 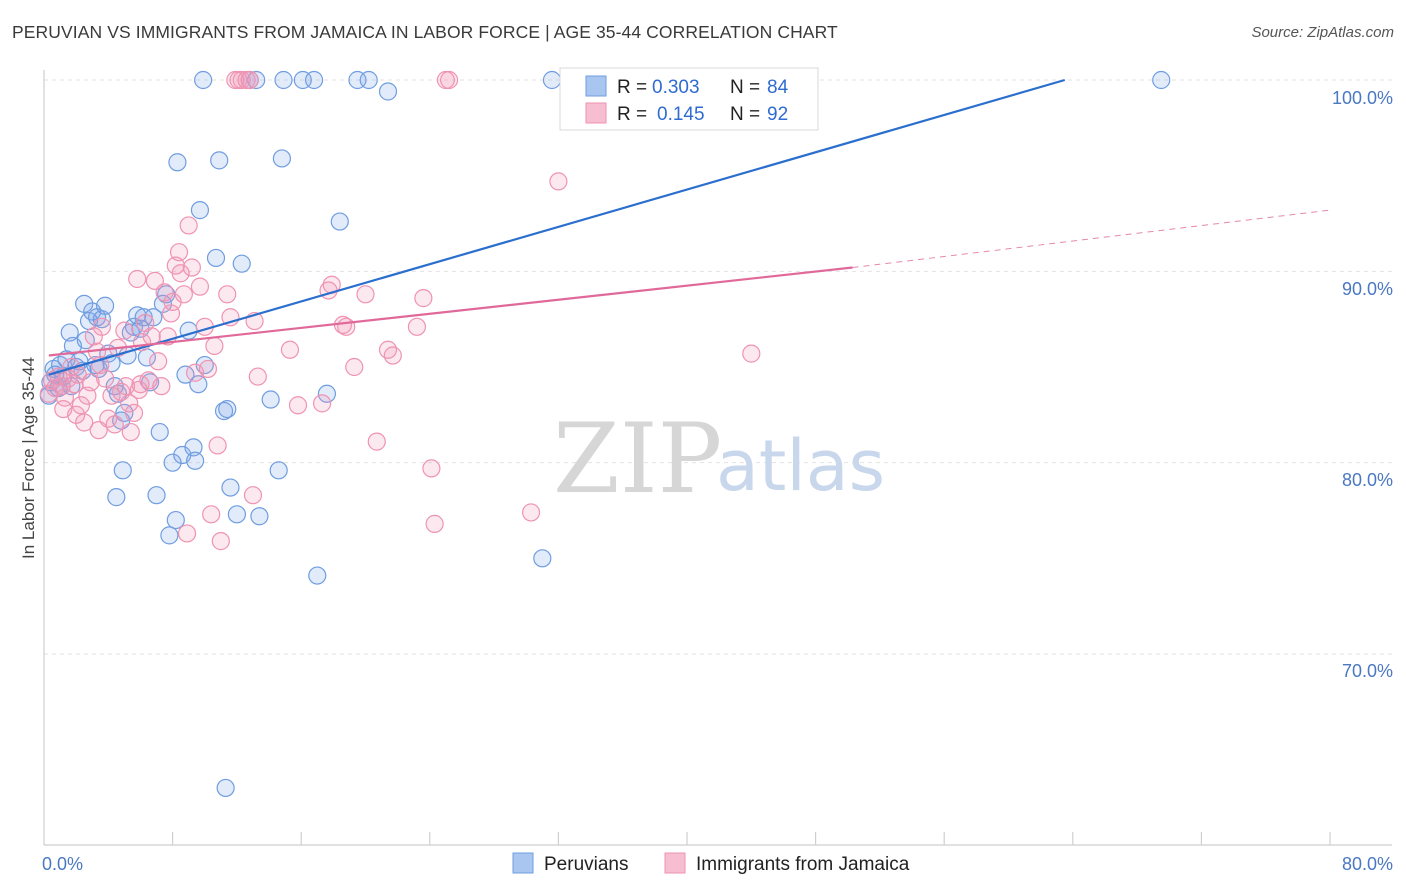 I want to click on legend-n-label-1: N =, so click(x=745, y=87).